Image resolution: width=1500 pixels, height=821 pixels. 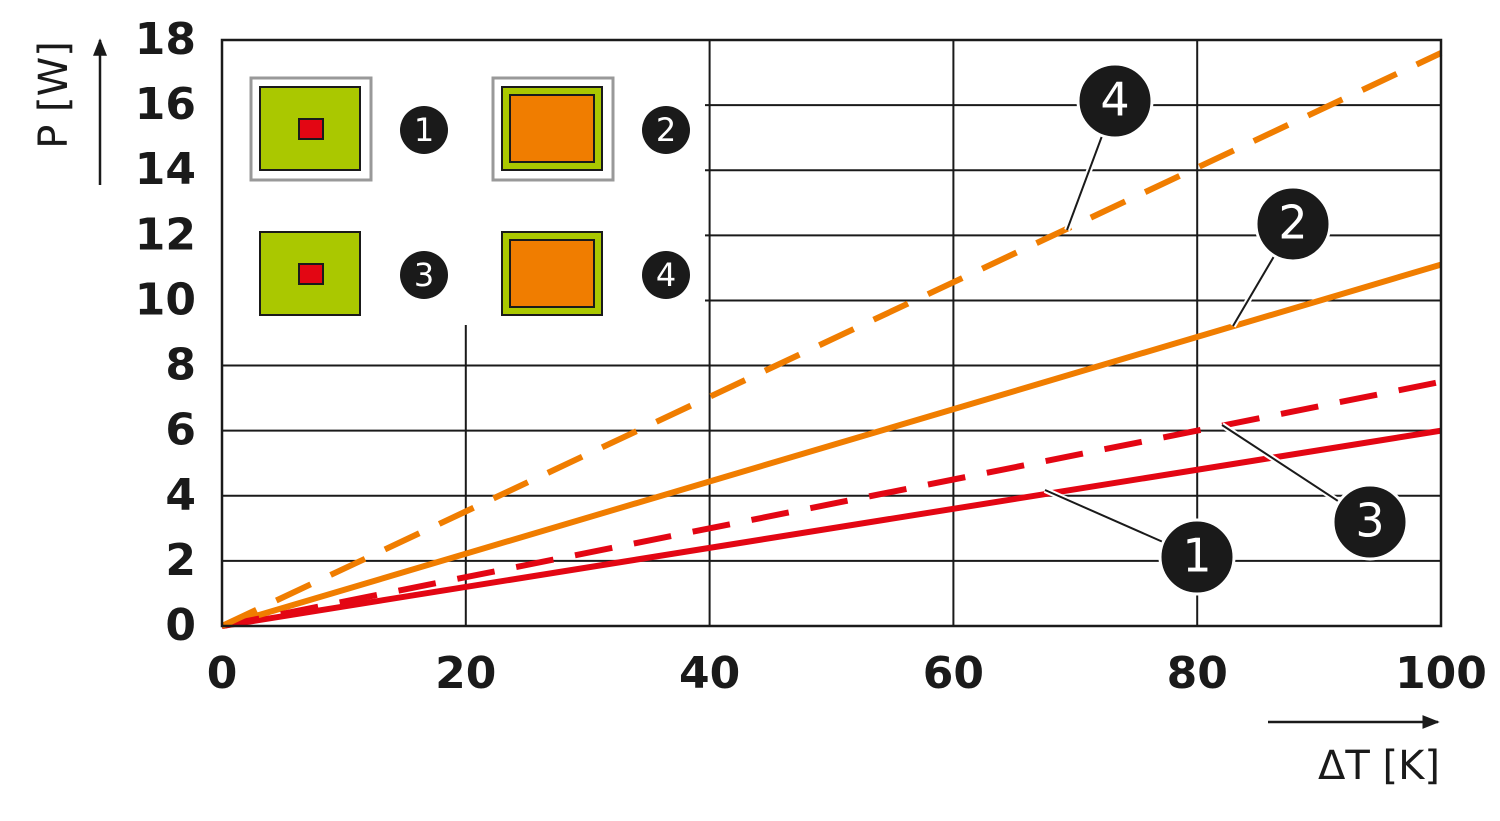 I want to click on x-tick-label: 100, so click(x=1441, y=673).